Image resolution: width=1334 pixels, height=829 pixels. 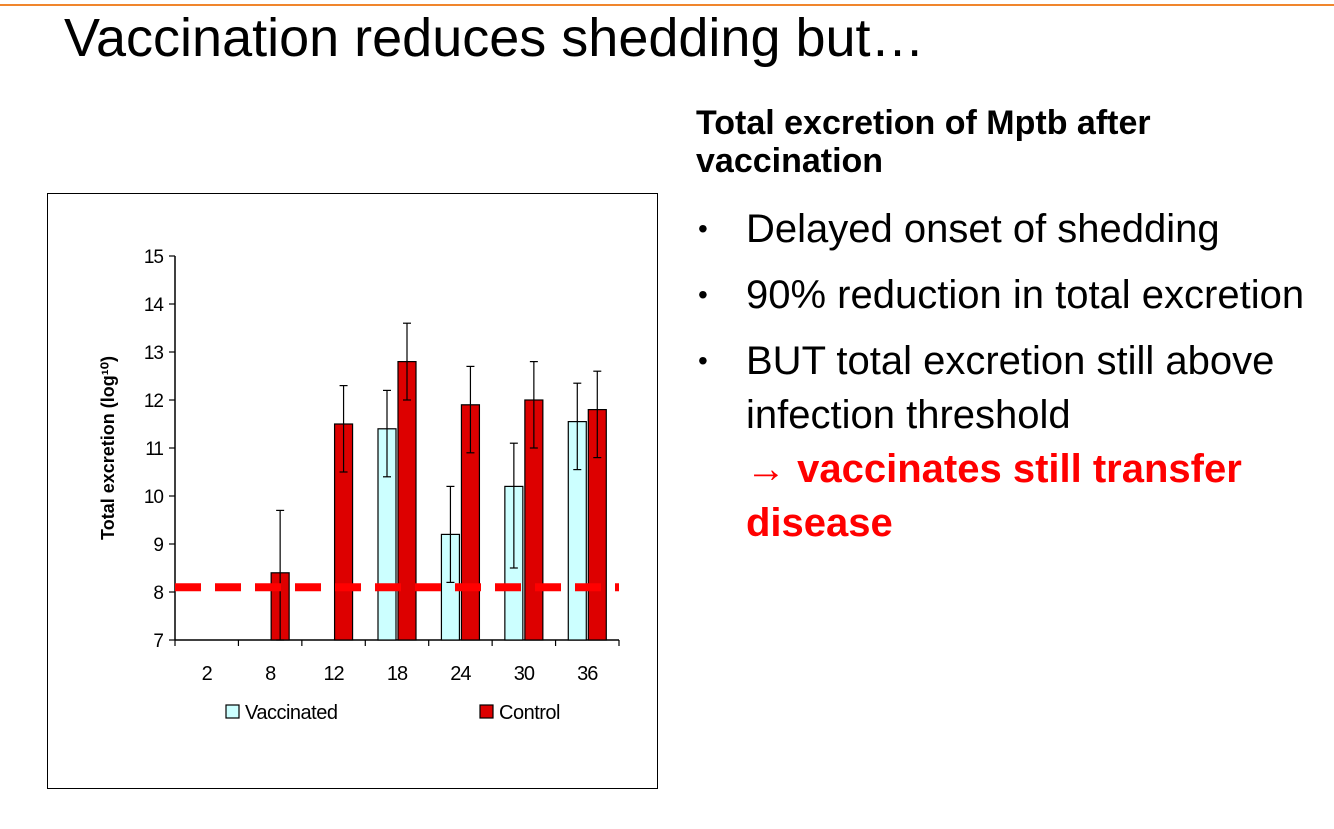 I want to click on x-tick-label: 18, so click(x=397, y=674).